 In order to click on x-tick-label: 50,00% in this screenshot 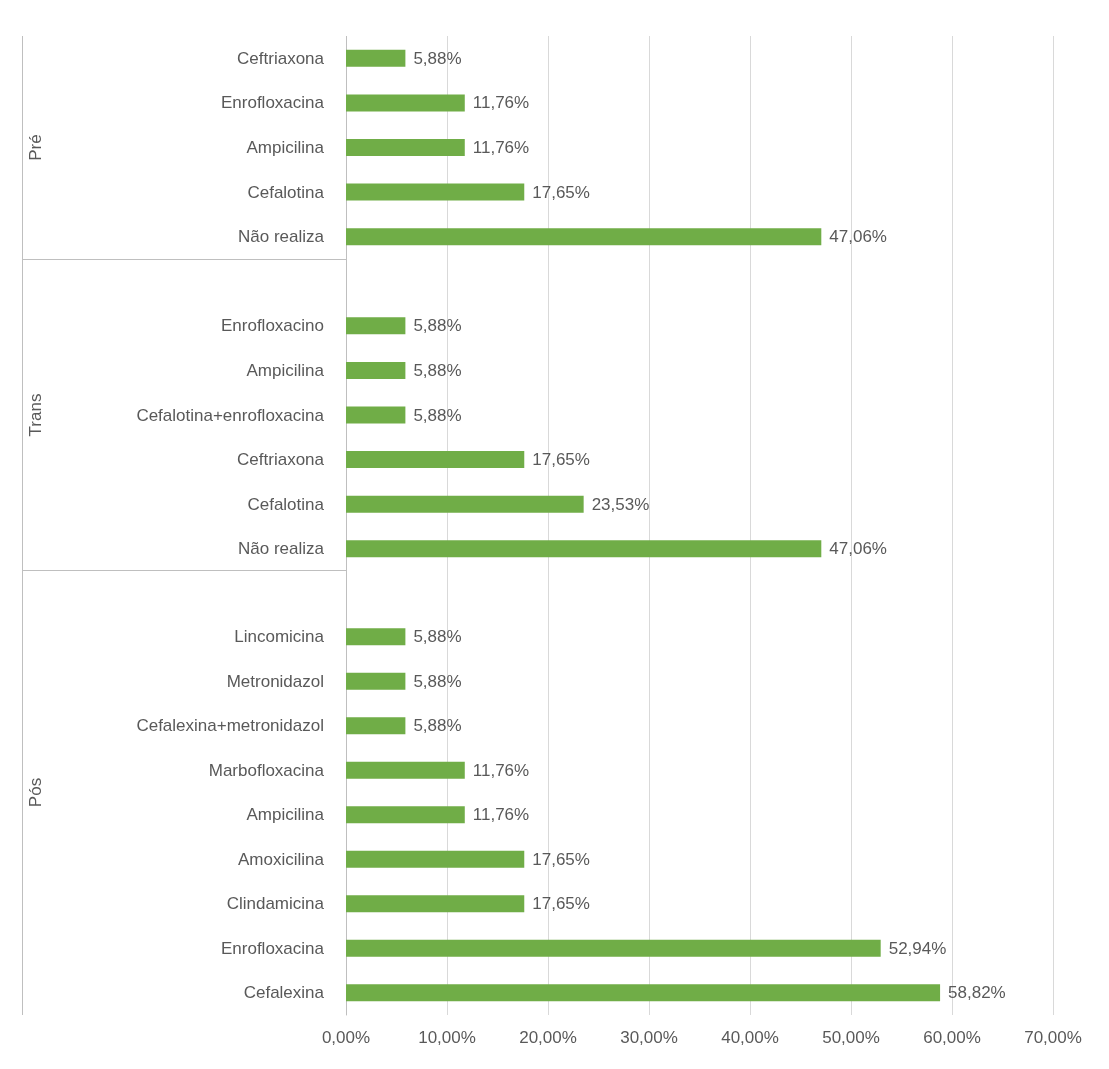, I will do `click(851, 1037)`.